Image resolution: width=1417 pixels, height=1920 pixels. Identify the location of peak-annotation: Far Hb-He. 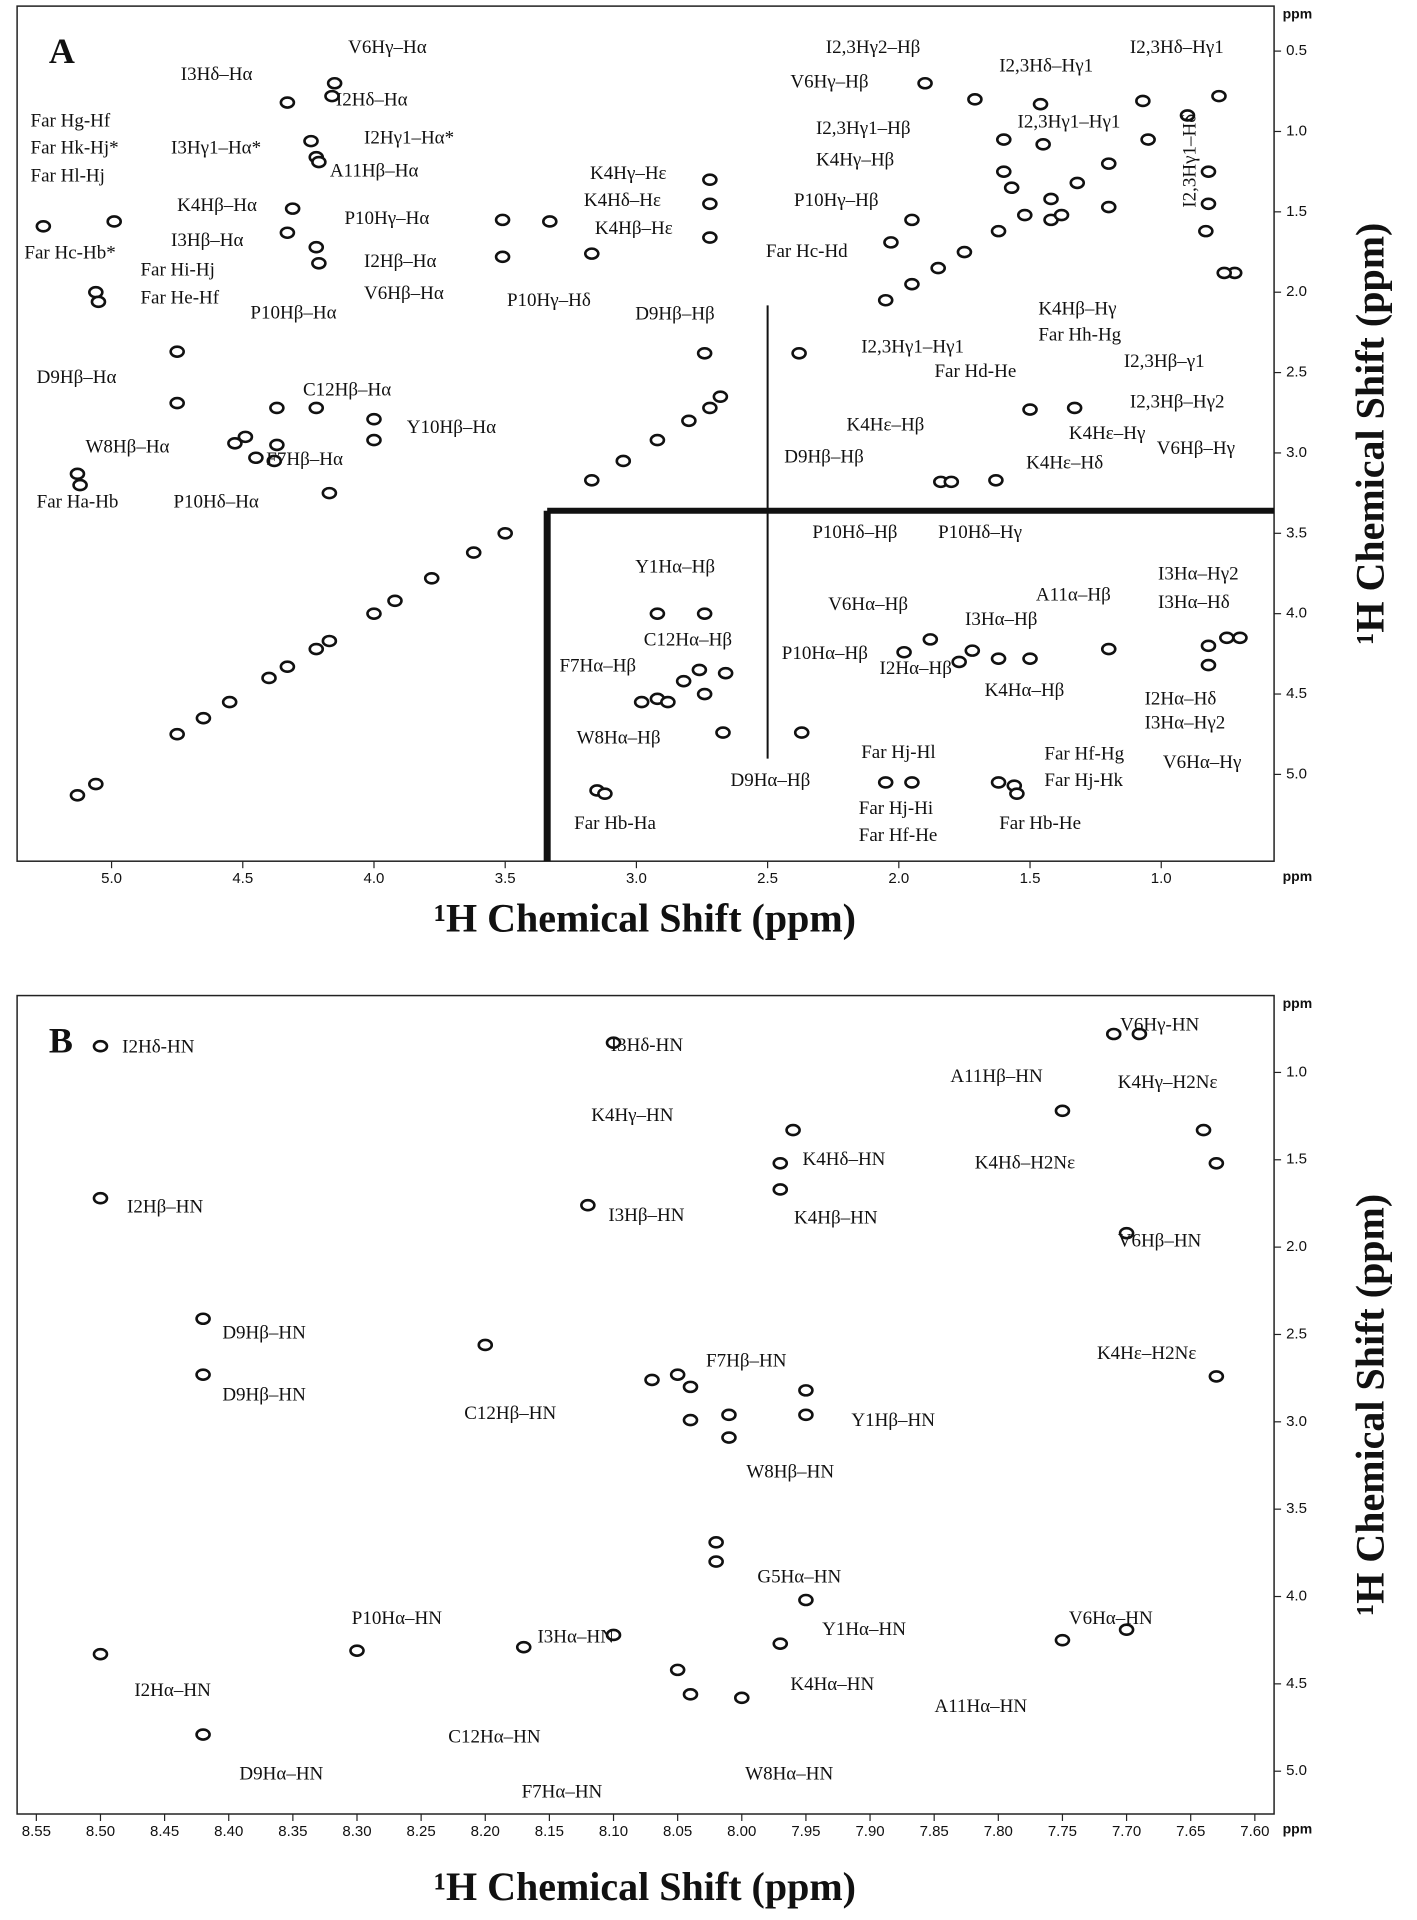
(1040, 823).